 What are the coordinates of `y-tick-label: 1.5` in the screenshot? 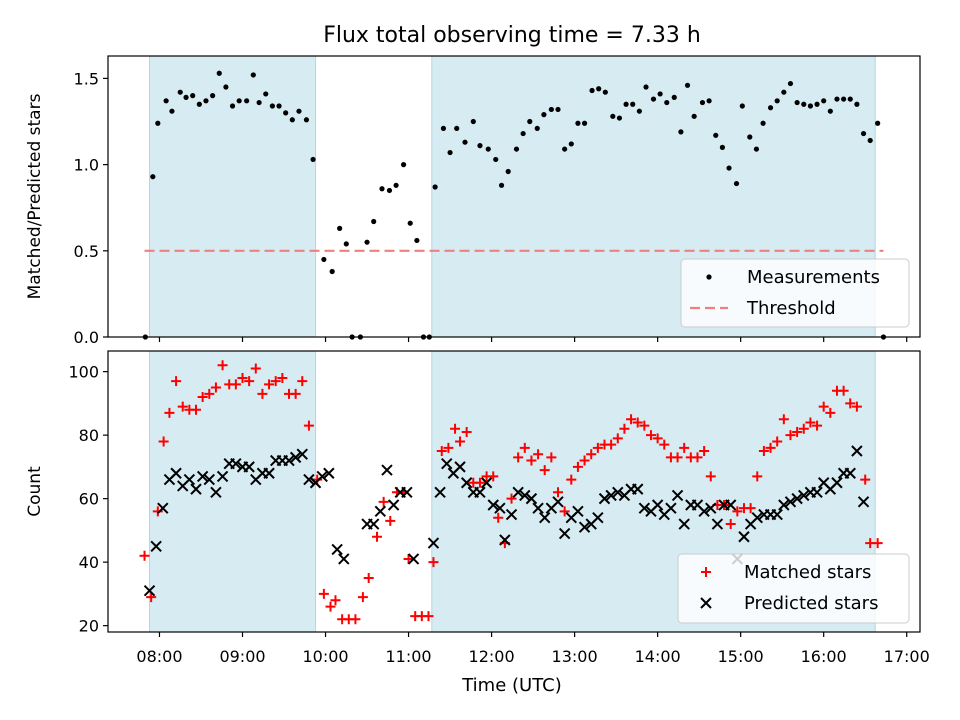 It's located at (86, 78).